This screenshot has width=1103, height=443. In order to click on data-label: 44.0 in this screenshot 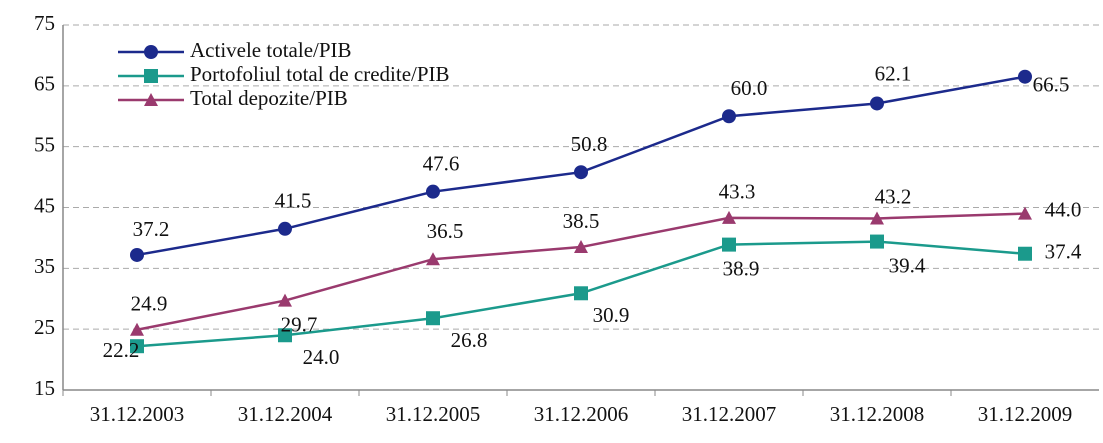, I will do `click(1063, 209)`.